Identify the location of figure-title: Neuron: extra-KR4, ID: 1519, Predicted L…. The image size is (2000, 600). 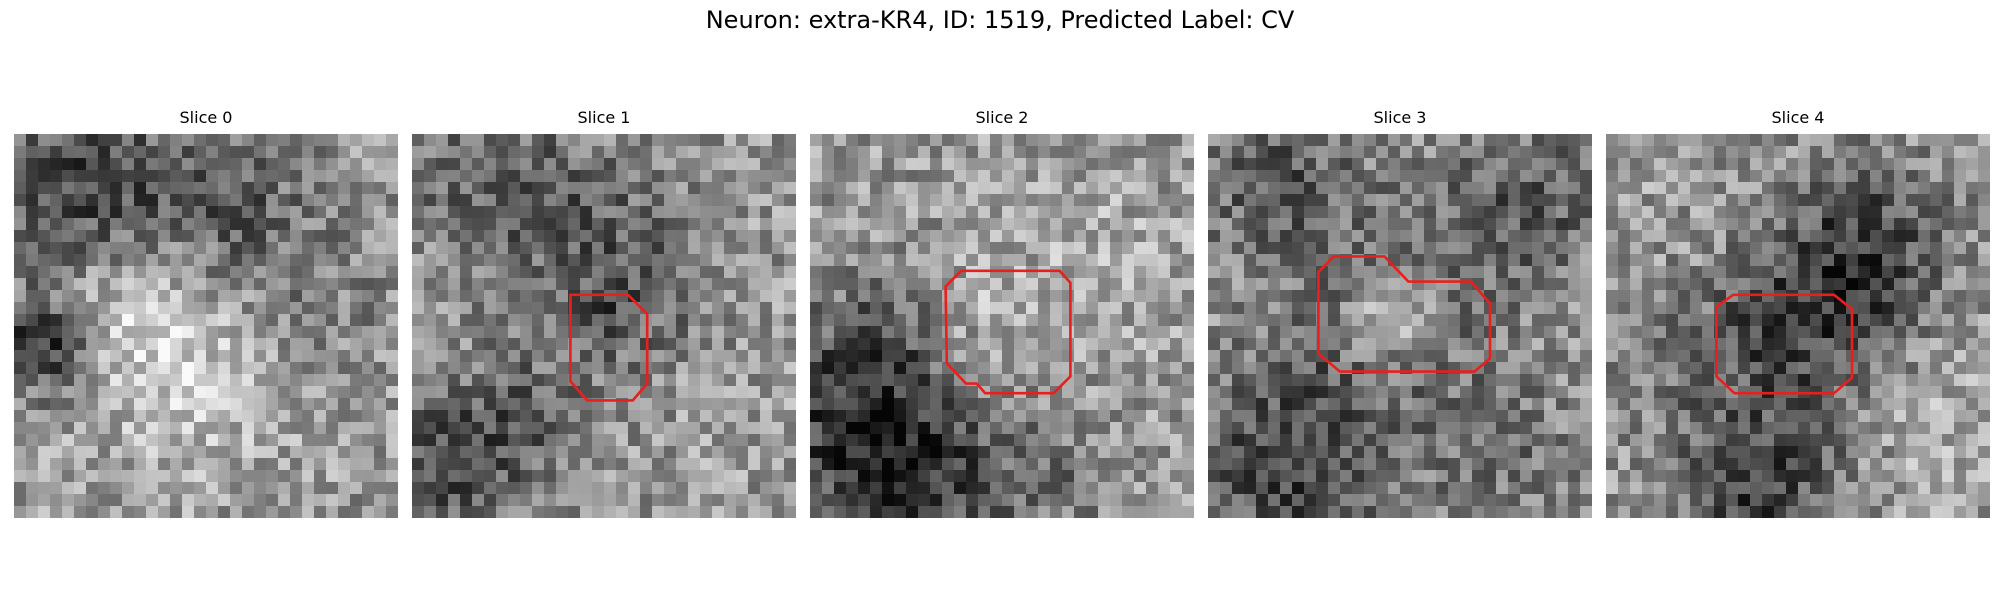
(1000, 20).